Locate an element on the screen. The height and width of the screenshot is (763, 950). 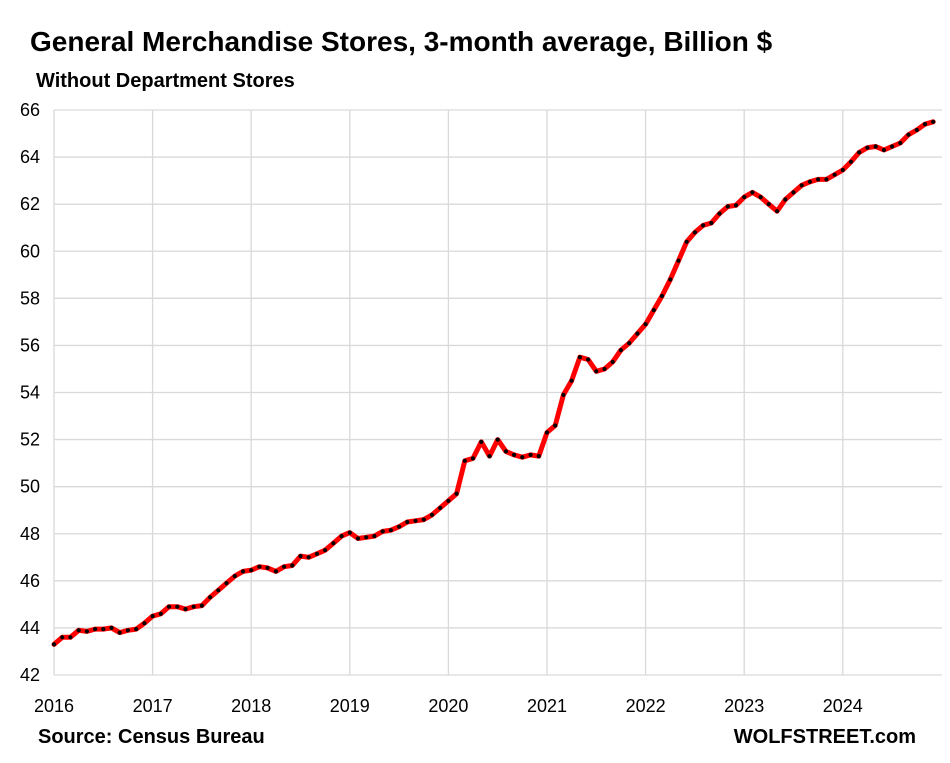
y-tick-label: 56 is located at coordinates (30, 345).